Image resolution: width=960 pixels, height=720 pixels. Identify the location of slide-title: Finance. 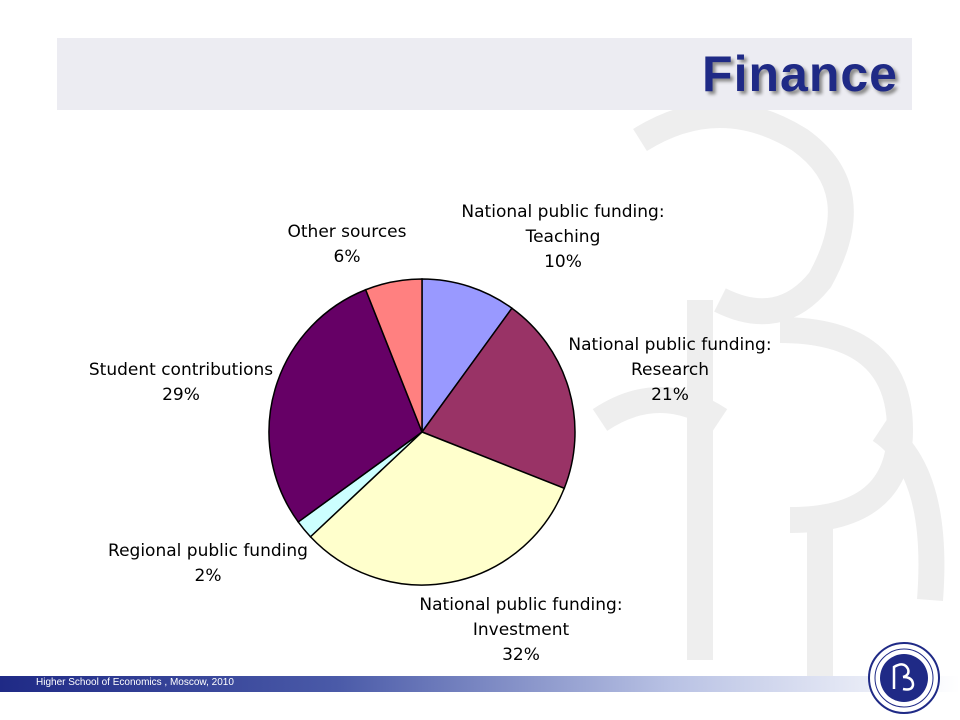
(800, 74).